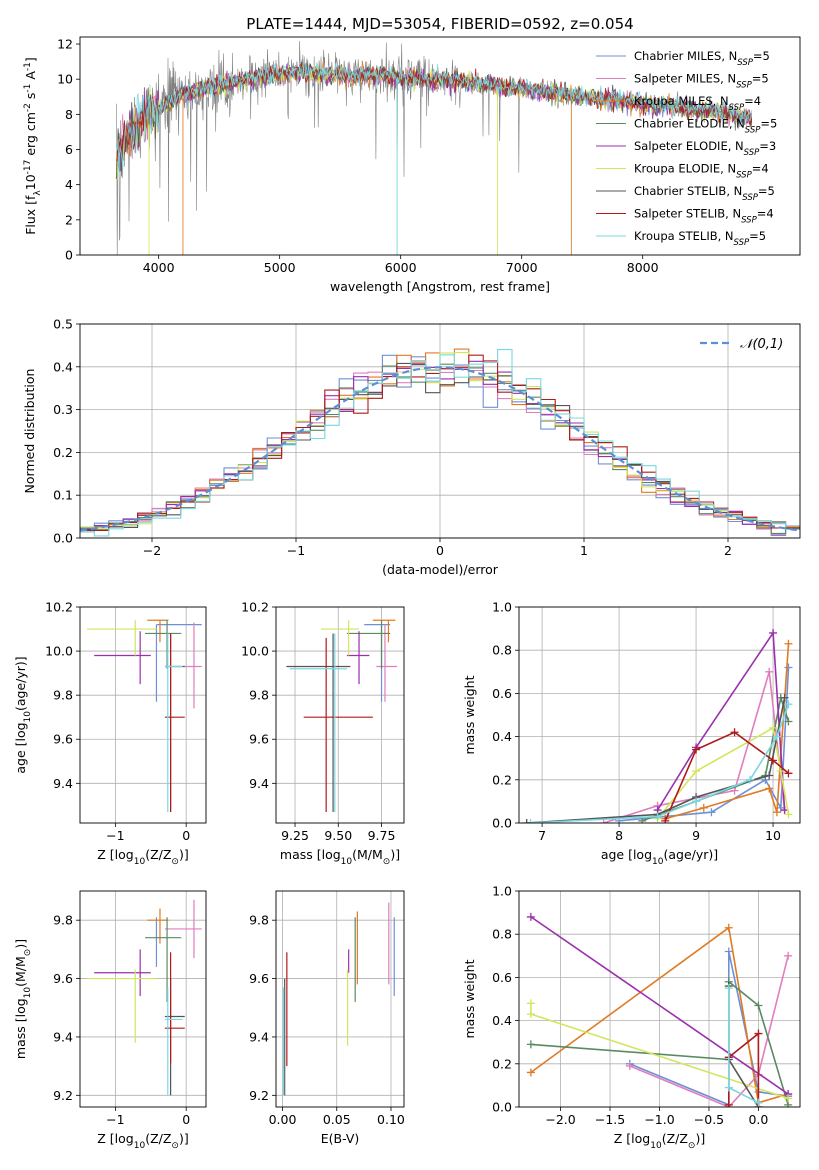 This screenshot has height=1170, width=819. I want to click on y-tick-label: 4, so click(69, 184).